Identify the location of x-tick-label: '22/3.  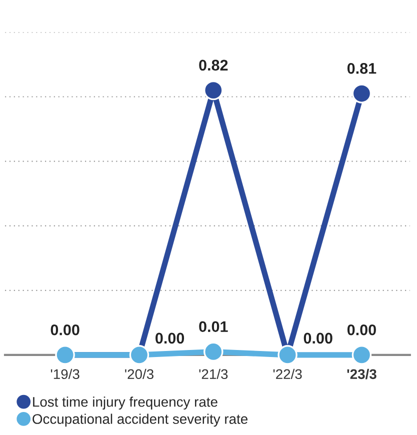
(287, 374).